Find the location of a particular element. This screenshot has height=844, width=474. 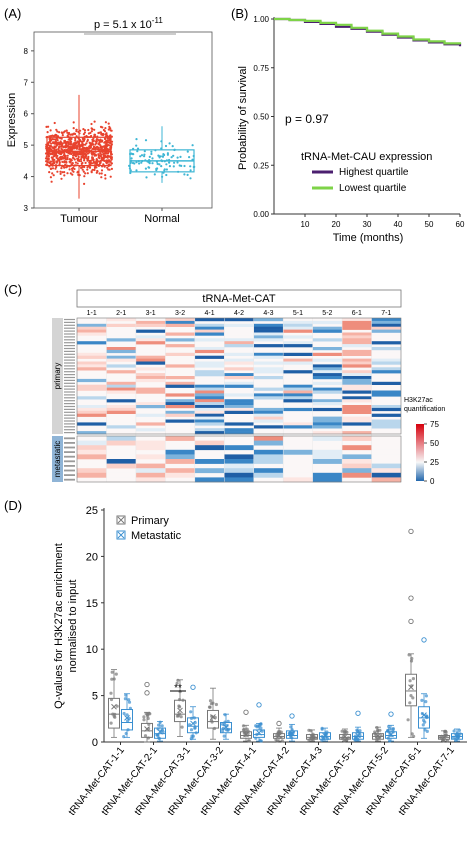

panel-d-mean-marker is located at coordinates (114, 706).